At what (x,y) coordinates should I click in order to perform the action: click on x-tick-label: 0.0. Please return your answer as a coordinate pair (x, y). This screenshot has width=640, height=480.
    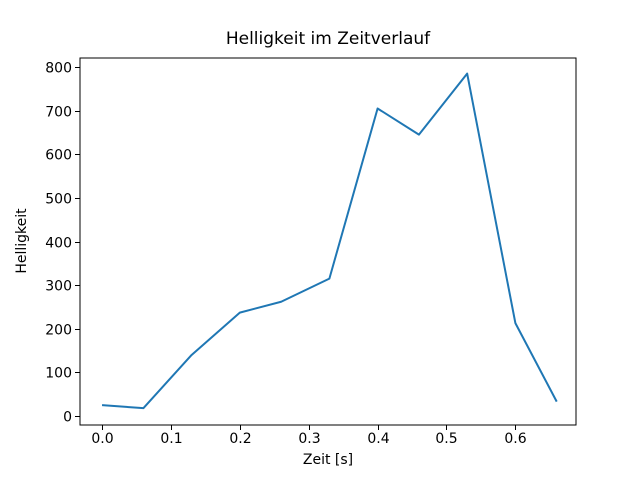
    Looking at the image, I should click on (102, 439).